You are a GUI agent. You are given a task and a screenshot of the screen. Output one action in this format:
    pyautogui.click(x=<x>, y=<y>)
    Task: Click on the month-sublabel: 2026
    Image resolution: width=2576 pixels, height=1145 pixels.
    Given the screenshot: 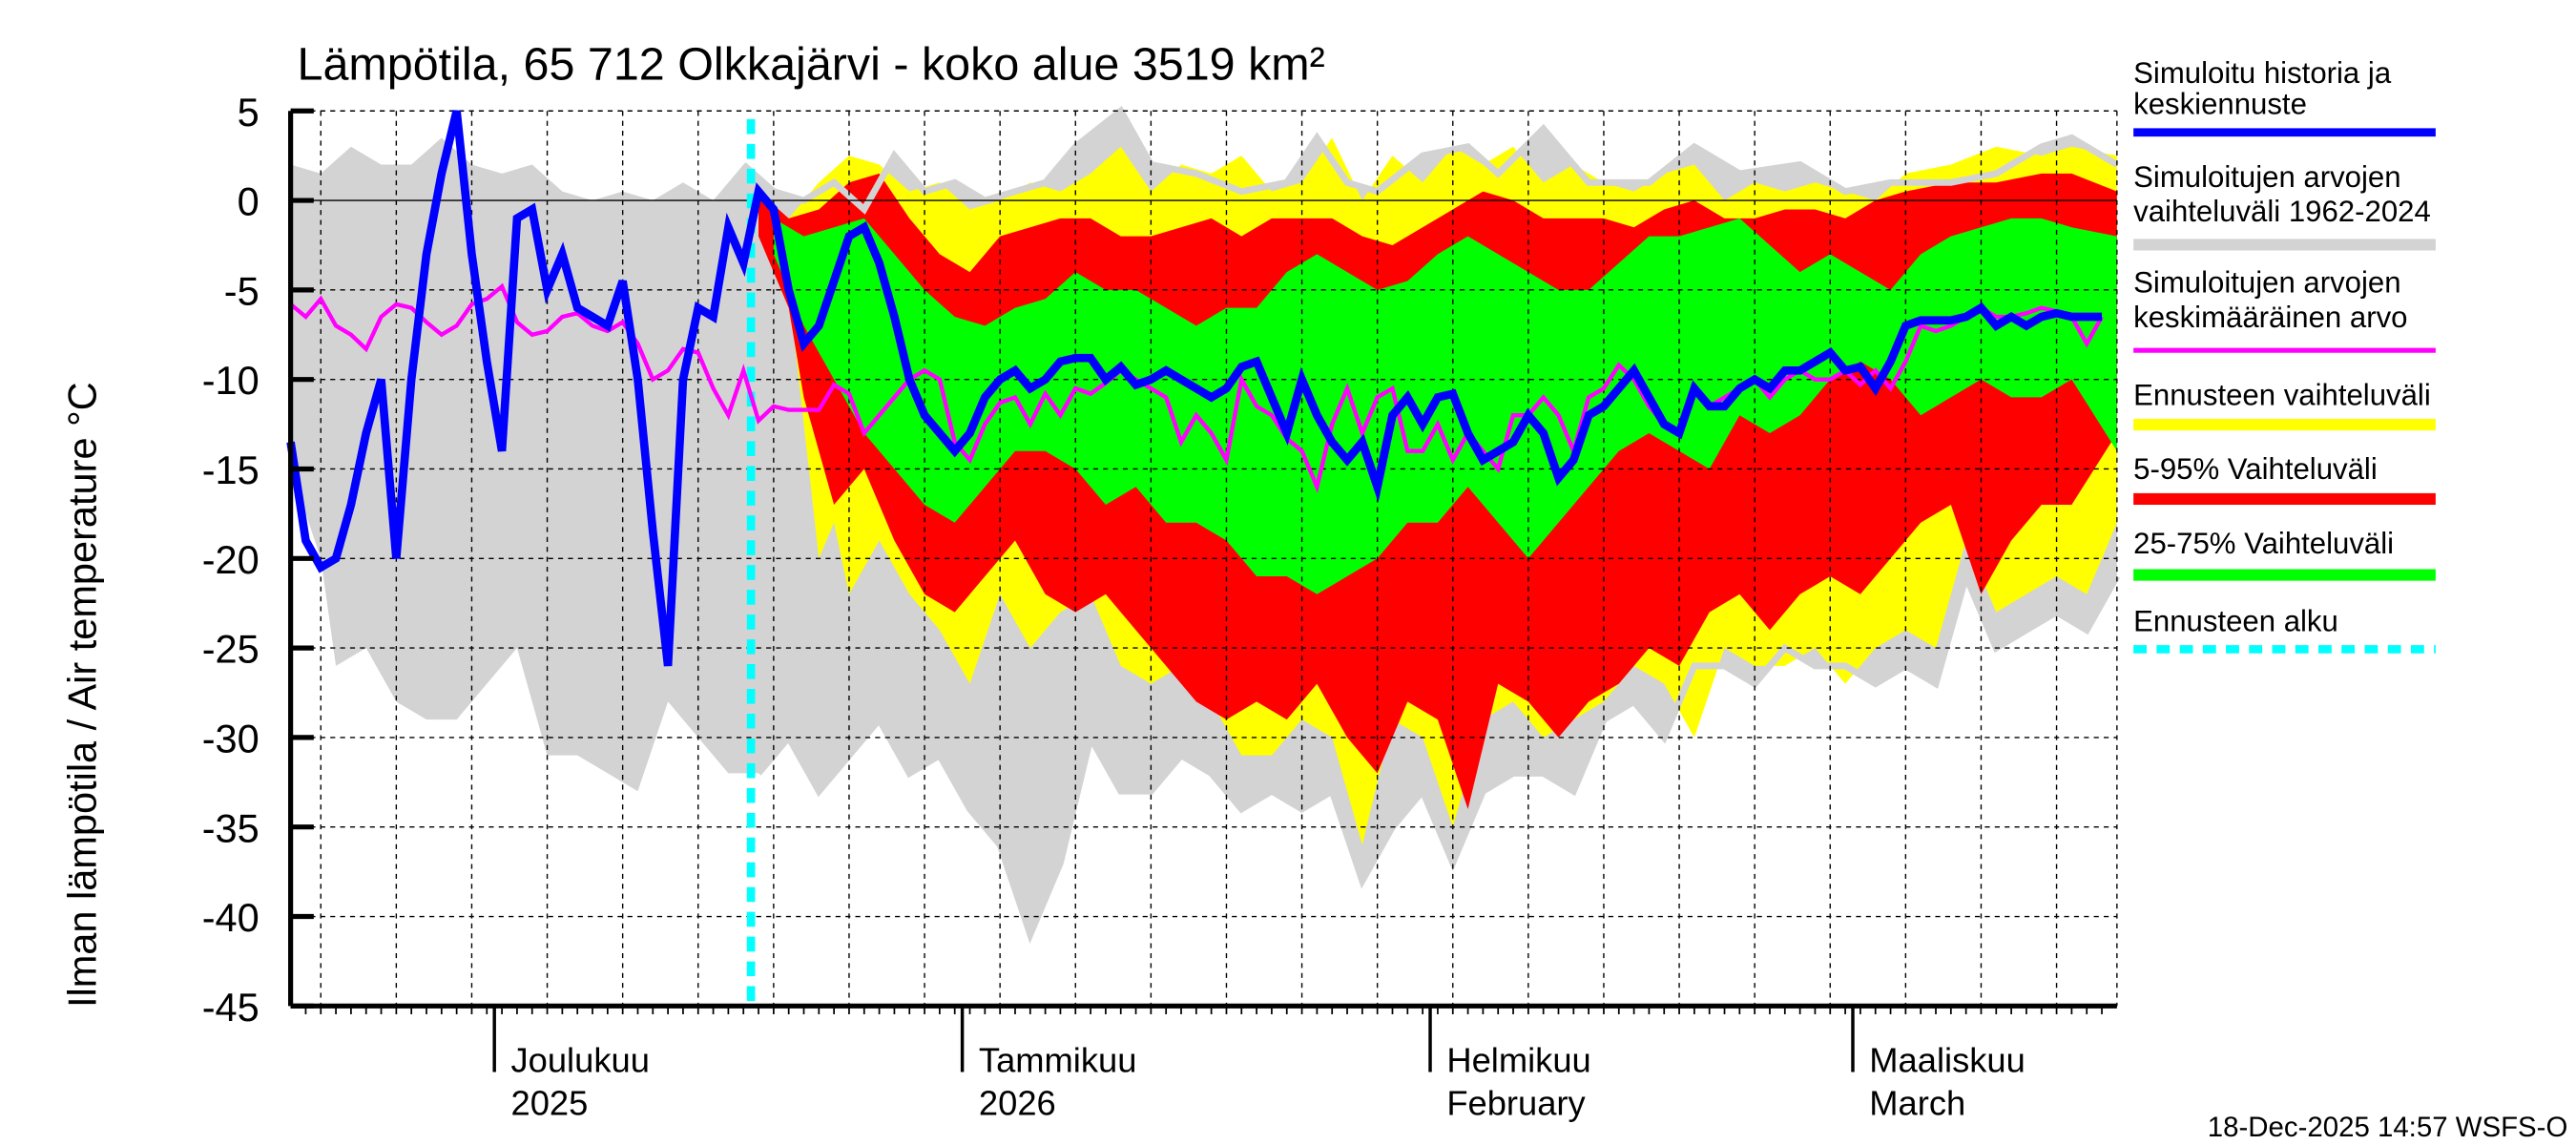 What is the action you would take?
    pyautogui.click(x=1017, y=1103)
    